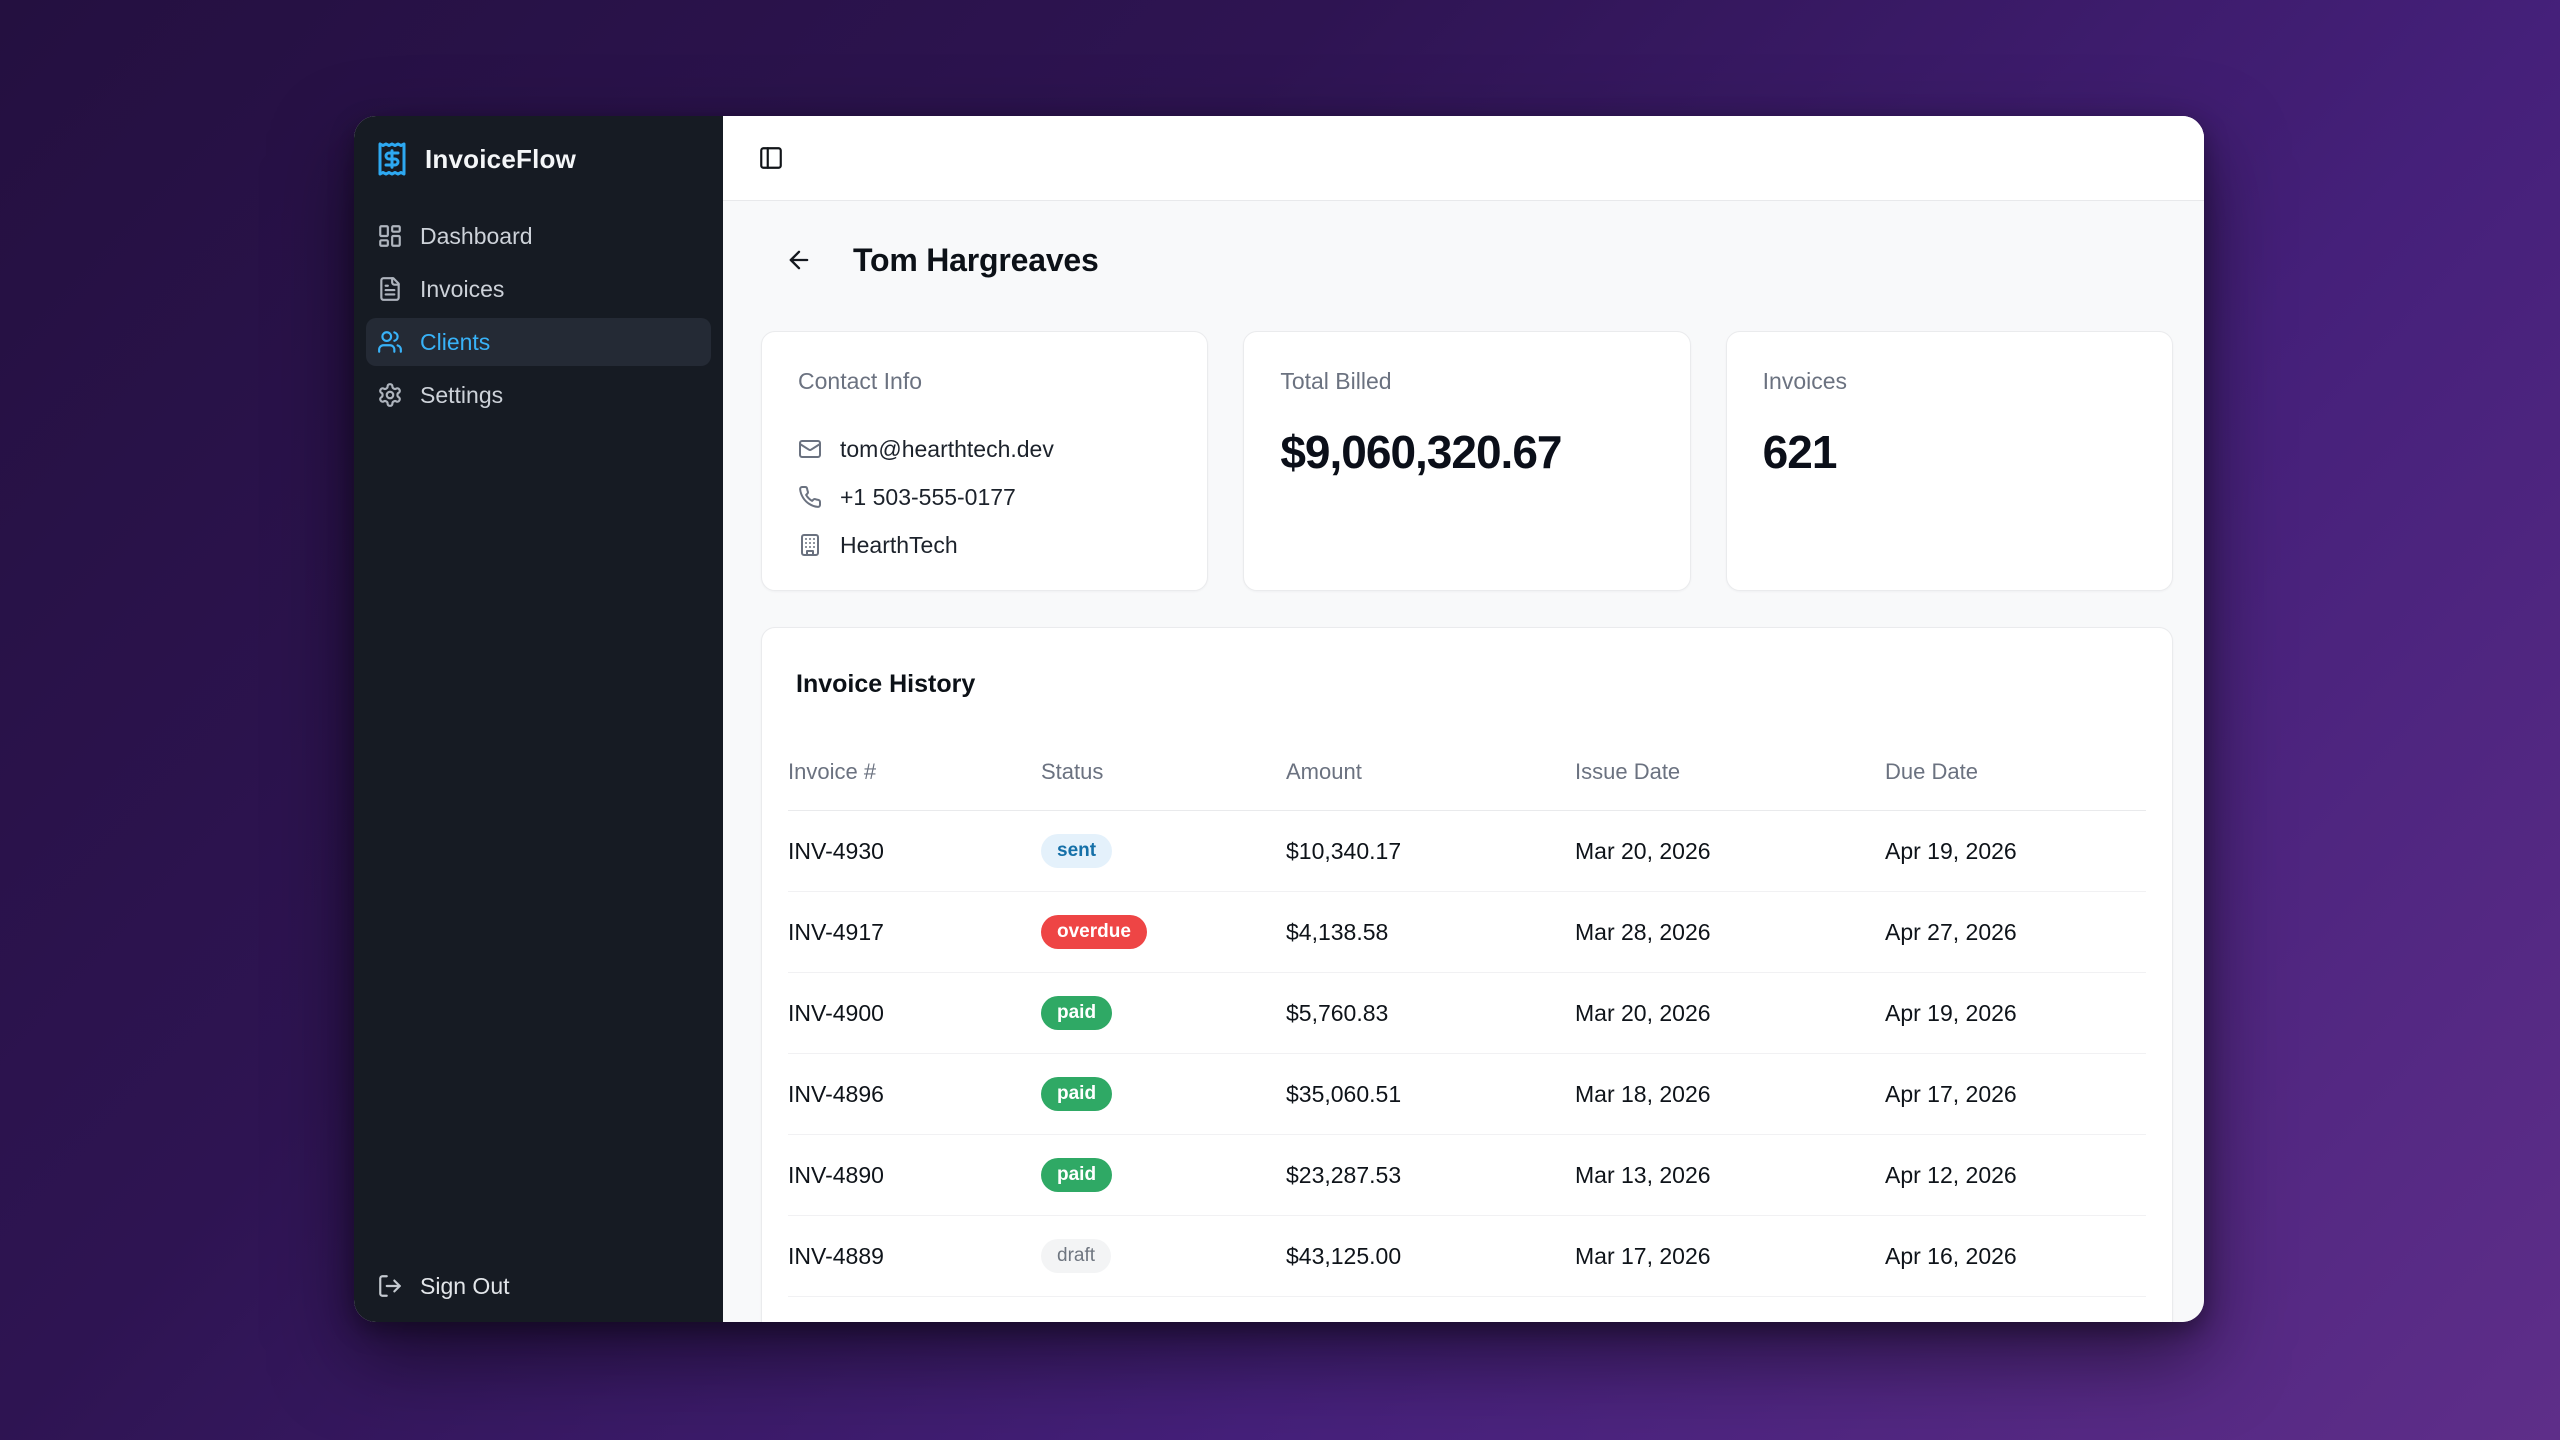  What do you see at coordinates (390, 342) in the screenshot?
I see `users-icon` at bounding box center [390, 342].